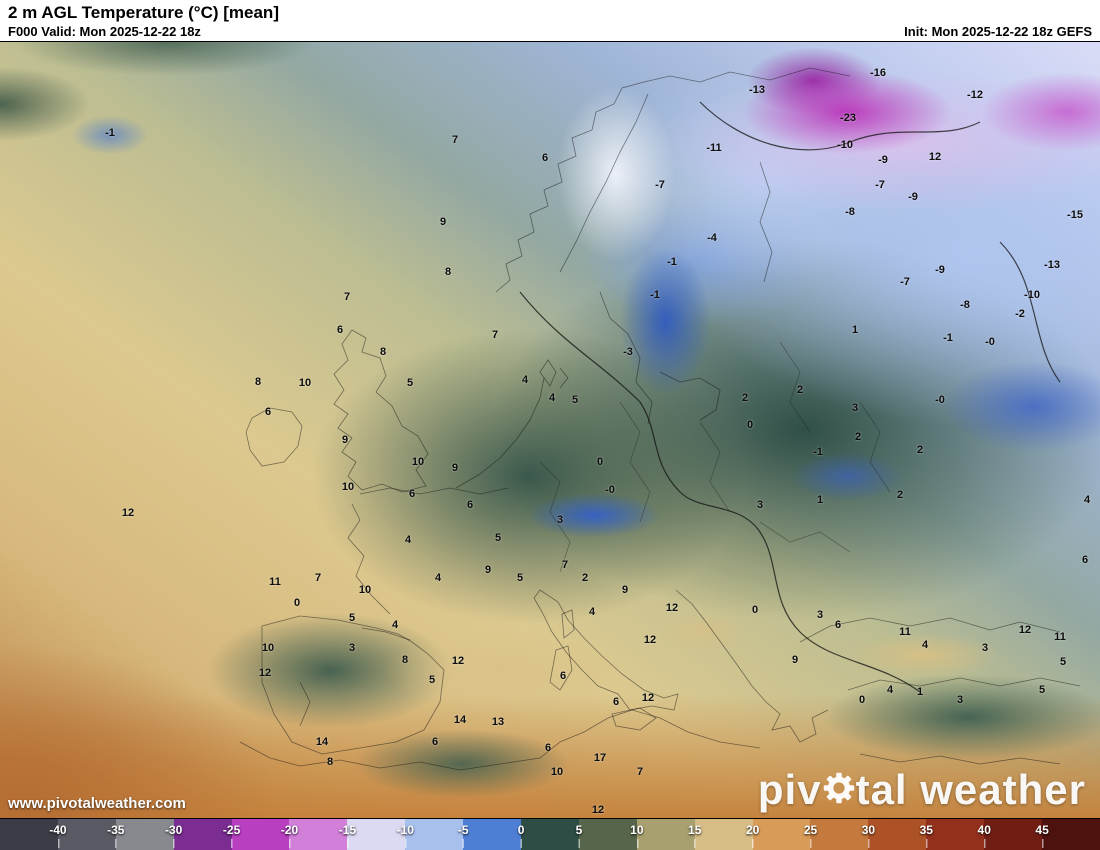 The width and height of the screenshot is (1100, 850). What do you see at coordinates (965, 305) in the screenshot?
I see `temp-label: -8` at bounding box center [965, 305].